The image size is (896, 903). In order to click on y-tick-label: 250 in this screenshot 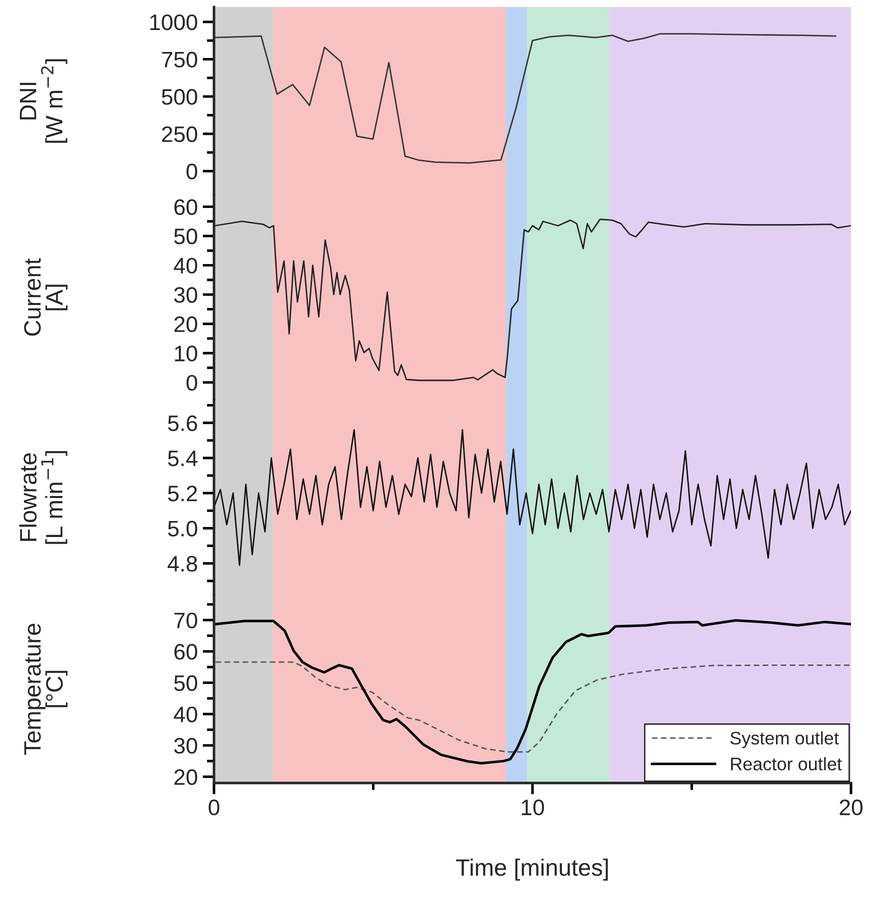, I will do `click(180, 134)`.